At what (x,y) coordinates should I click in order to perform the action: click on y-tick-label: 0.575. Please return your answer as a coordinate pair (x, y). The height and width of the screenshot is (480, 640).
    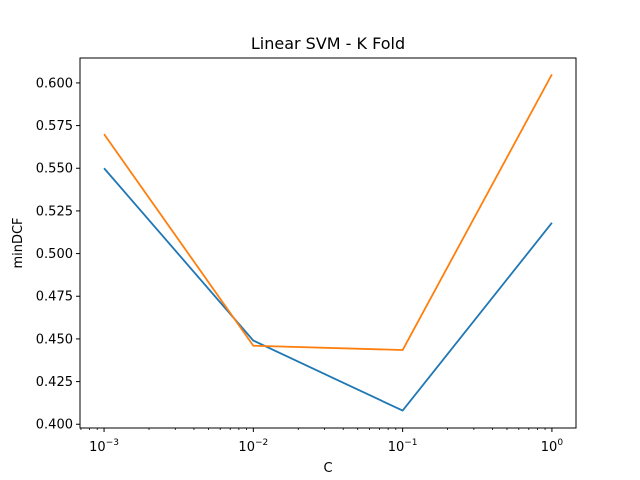
    Looking at the image, I should click on (54, 126).